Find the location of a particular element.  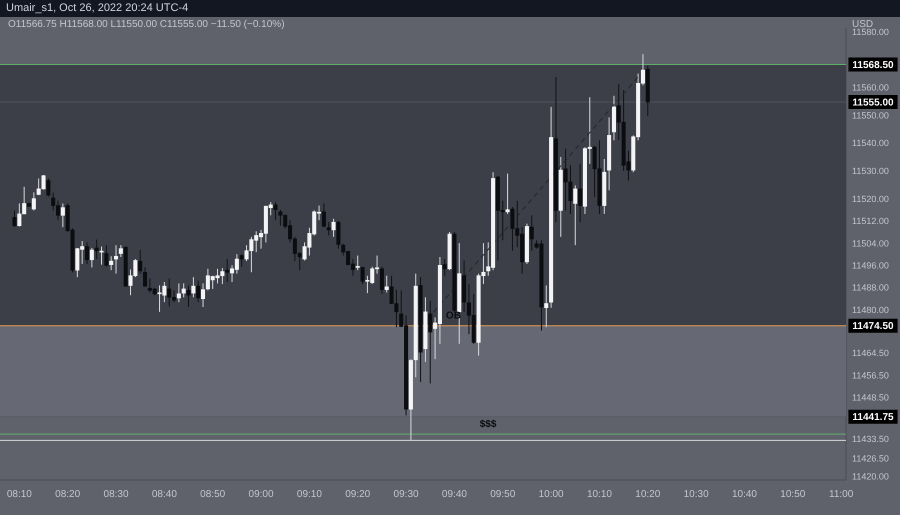

x-tick-label: 08:10 is located at coordinates (19, 494).